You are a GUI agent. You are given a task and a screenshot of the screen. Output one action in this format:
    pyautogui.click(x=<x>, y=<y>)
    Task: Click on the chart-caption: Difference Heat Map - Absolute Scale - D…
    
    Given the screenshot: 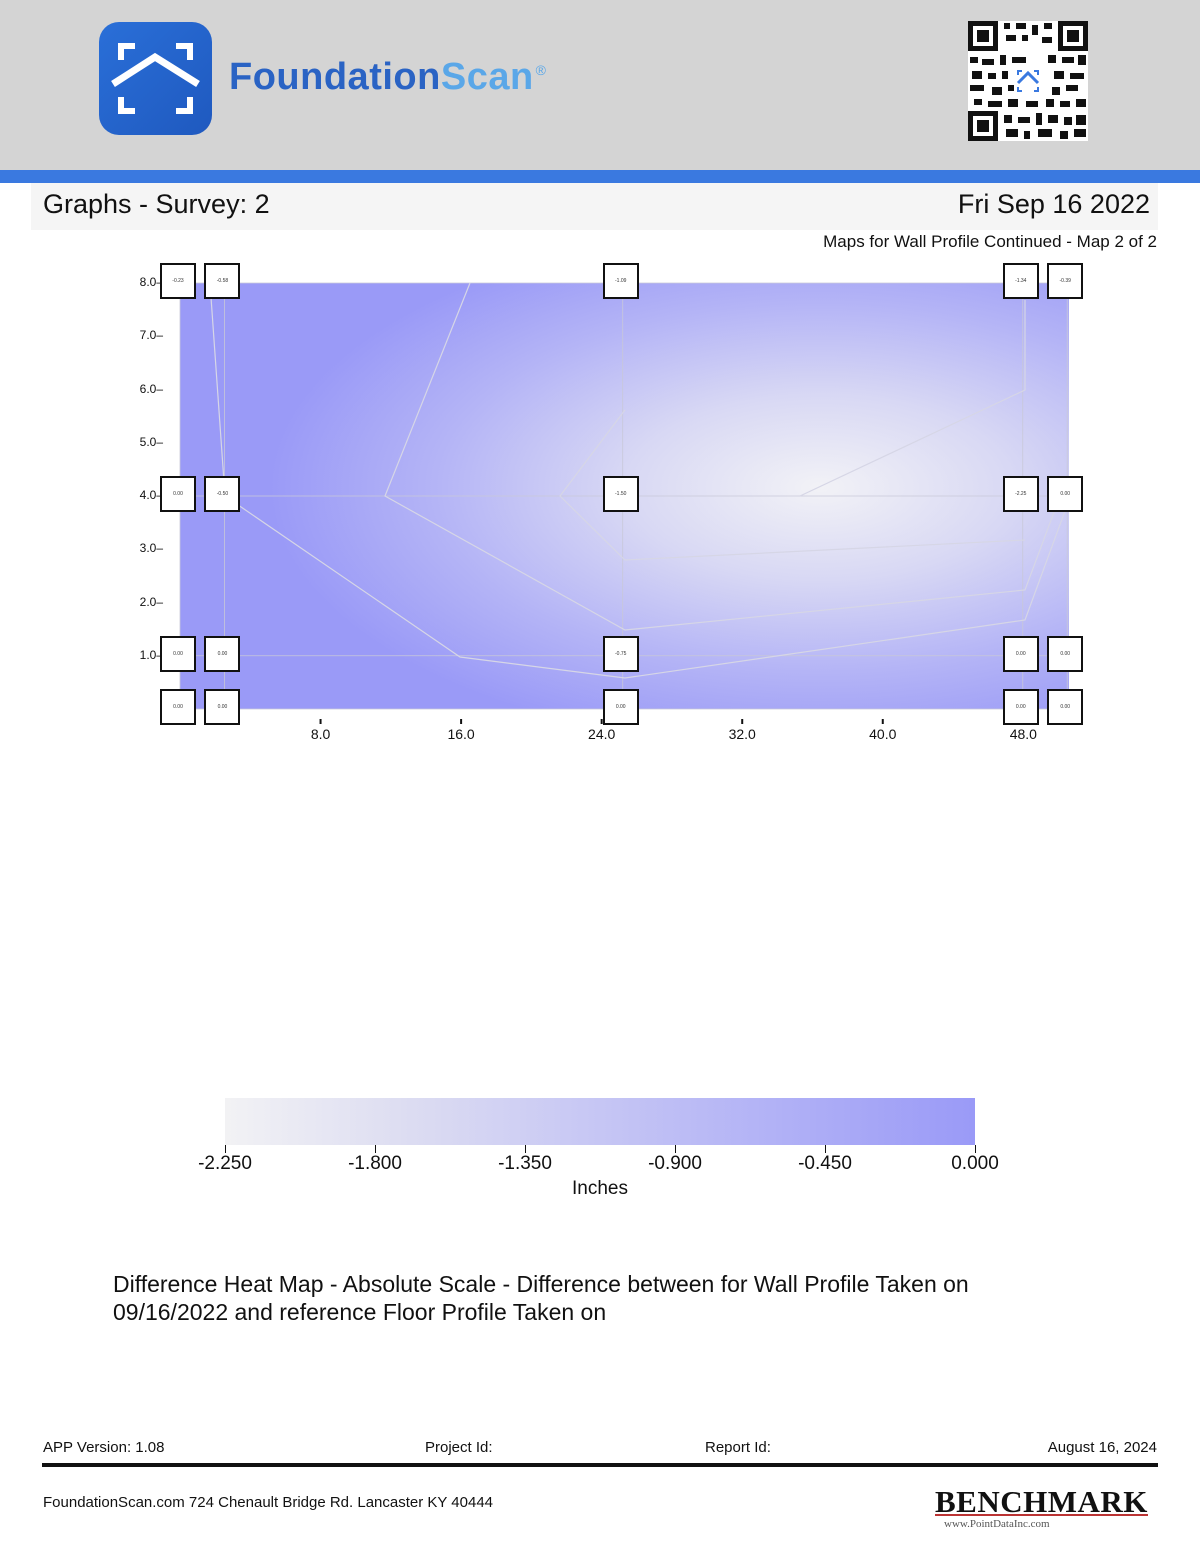 What is the action you would take?
    pyautogui.click(x=541, y=1298)
    